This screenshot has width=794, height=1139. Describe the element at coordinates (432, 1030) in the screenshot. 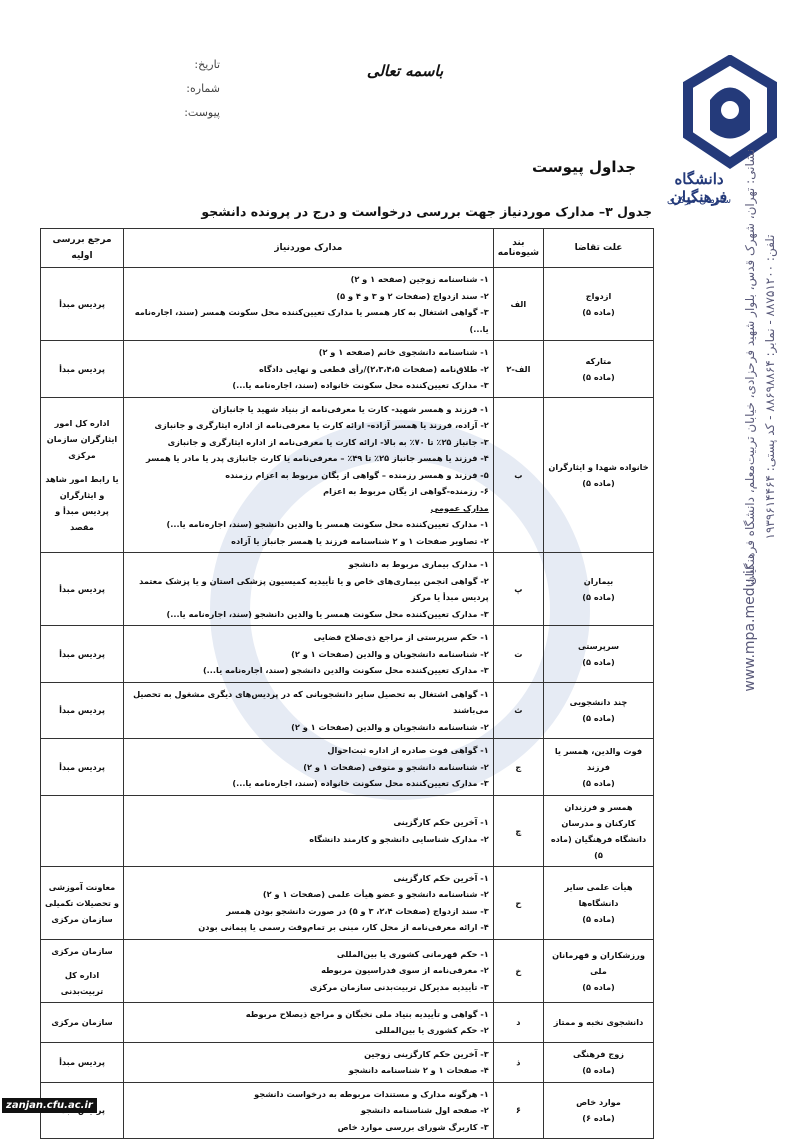

I see `doc-line: ۲- حکم کشوری یا بین‌المللی` at that location.